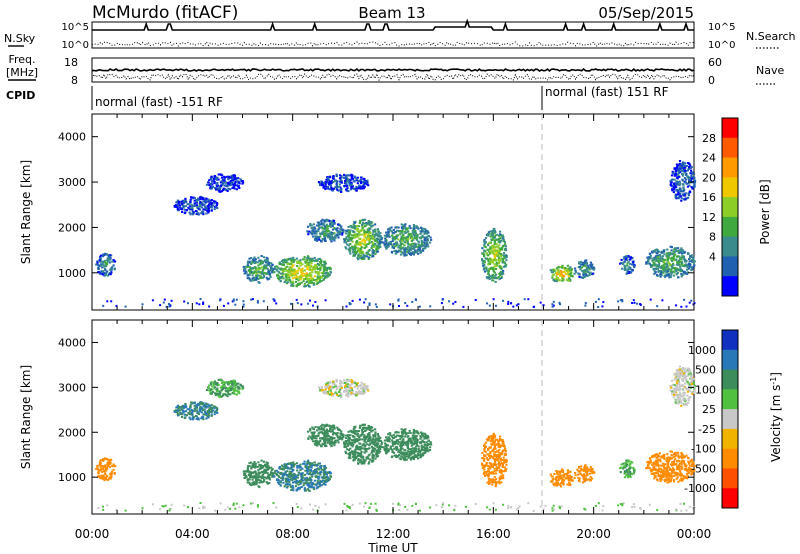 The image size is (800, 554). Describe the element at coordinates (730, 128) in the screenshot. I see `colorbar-segment` at that location.